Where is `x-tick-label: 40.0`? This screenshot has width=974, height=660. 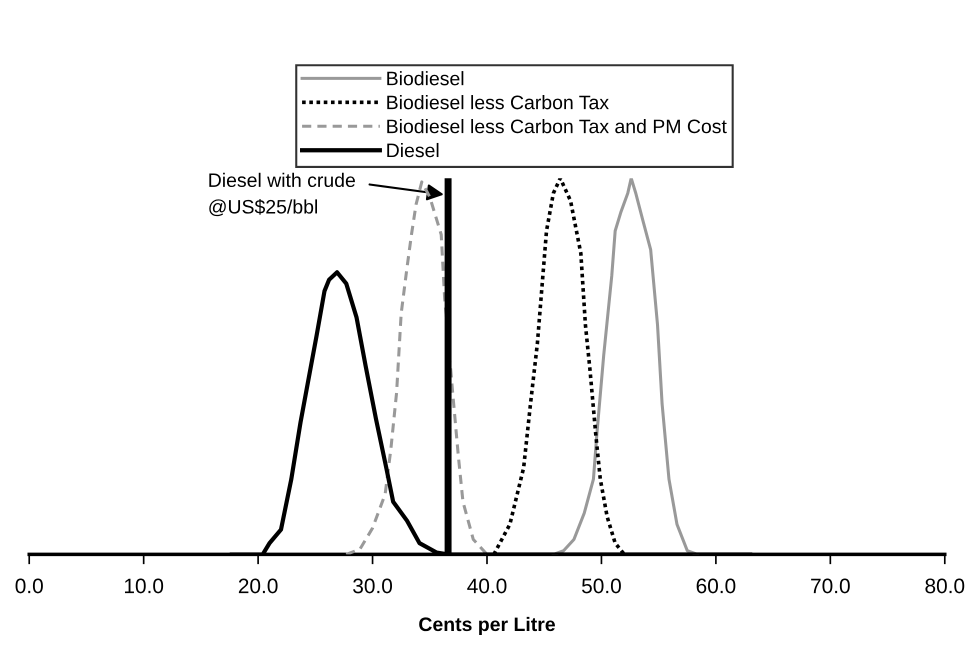 x-tick-label: 40.0 is located at coordinates (486, 586).